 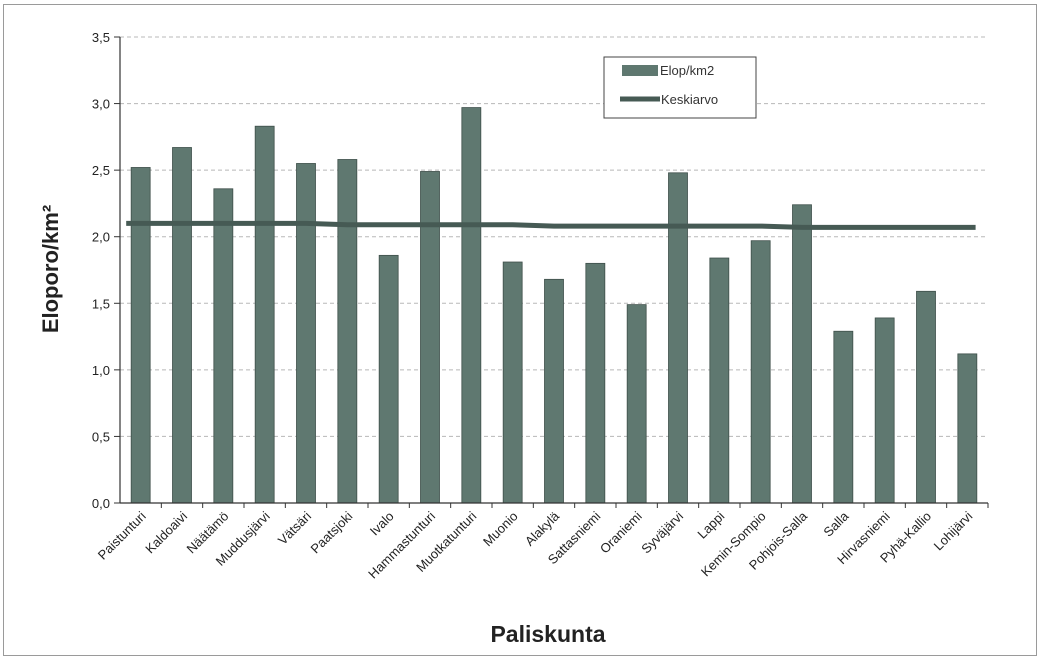 What do you see at coordinates (689, 99) in the screenshot?
I see `legend-label-keskiarvo: Keskiarvo` at bounding box center [689, 99].